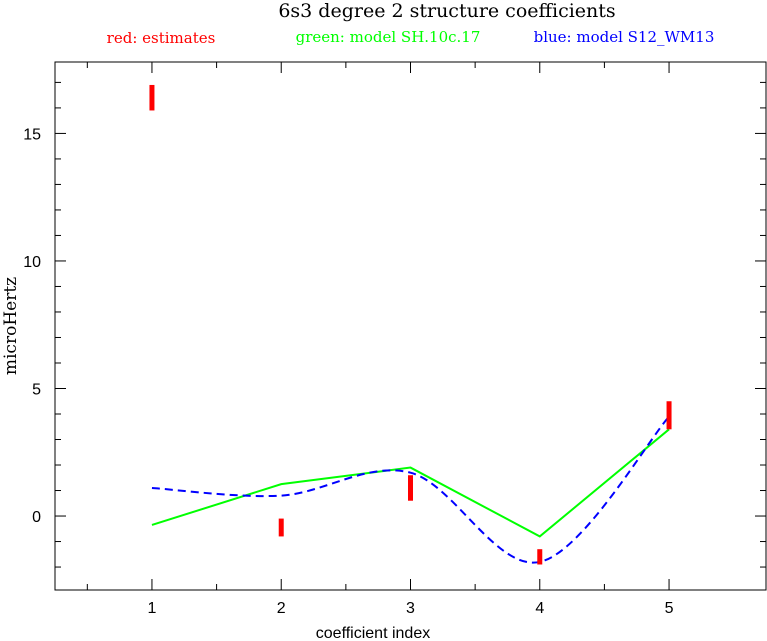 Image resolution: width=767 pixels, height=641 pixels. I want to click on y-tick-label: 0, so click(36, 517).